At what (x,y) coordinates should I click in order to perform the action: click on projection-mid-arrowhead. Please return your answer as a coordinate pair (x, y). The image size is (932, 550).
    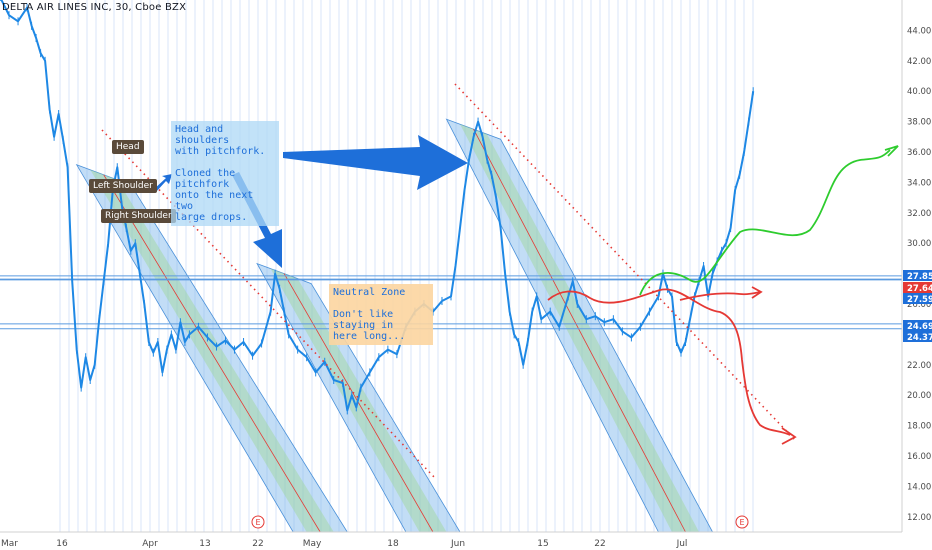
    Looking at the image, I should click on (757, 292).